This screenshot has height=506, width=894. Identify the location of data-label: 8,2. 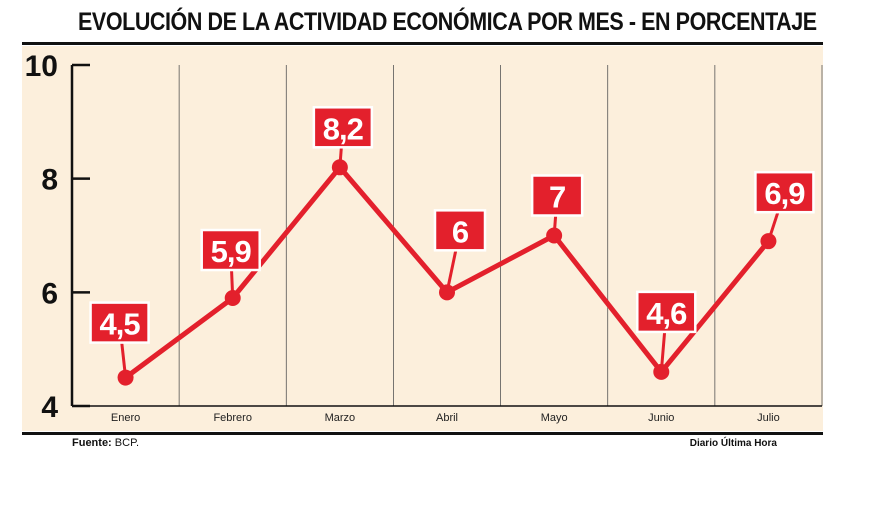
(343, 128).